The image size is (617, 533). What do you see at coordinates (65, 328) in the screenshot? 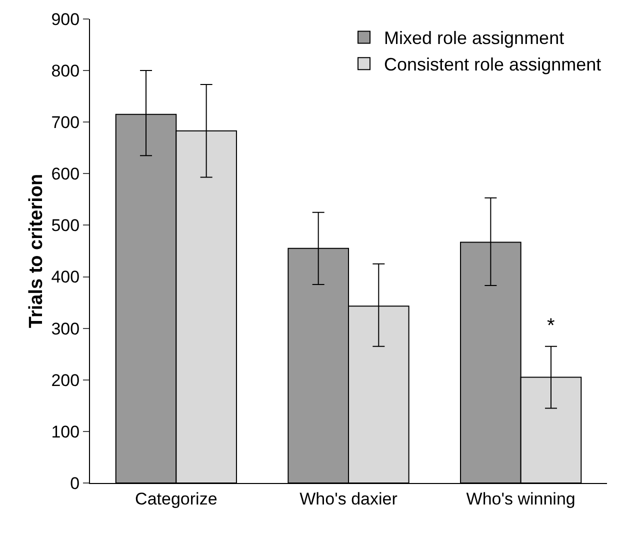
I see `y-tick-label: 300` at bounding box center [65, 328].